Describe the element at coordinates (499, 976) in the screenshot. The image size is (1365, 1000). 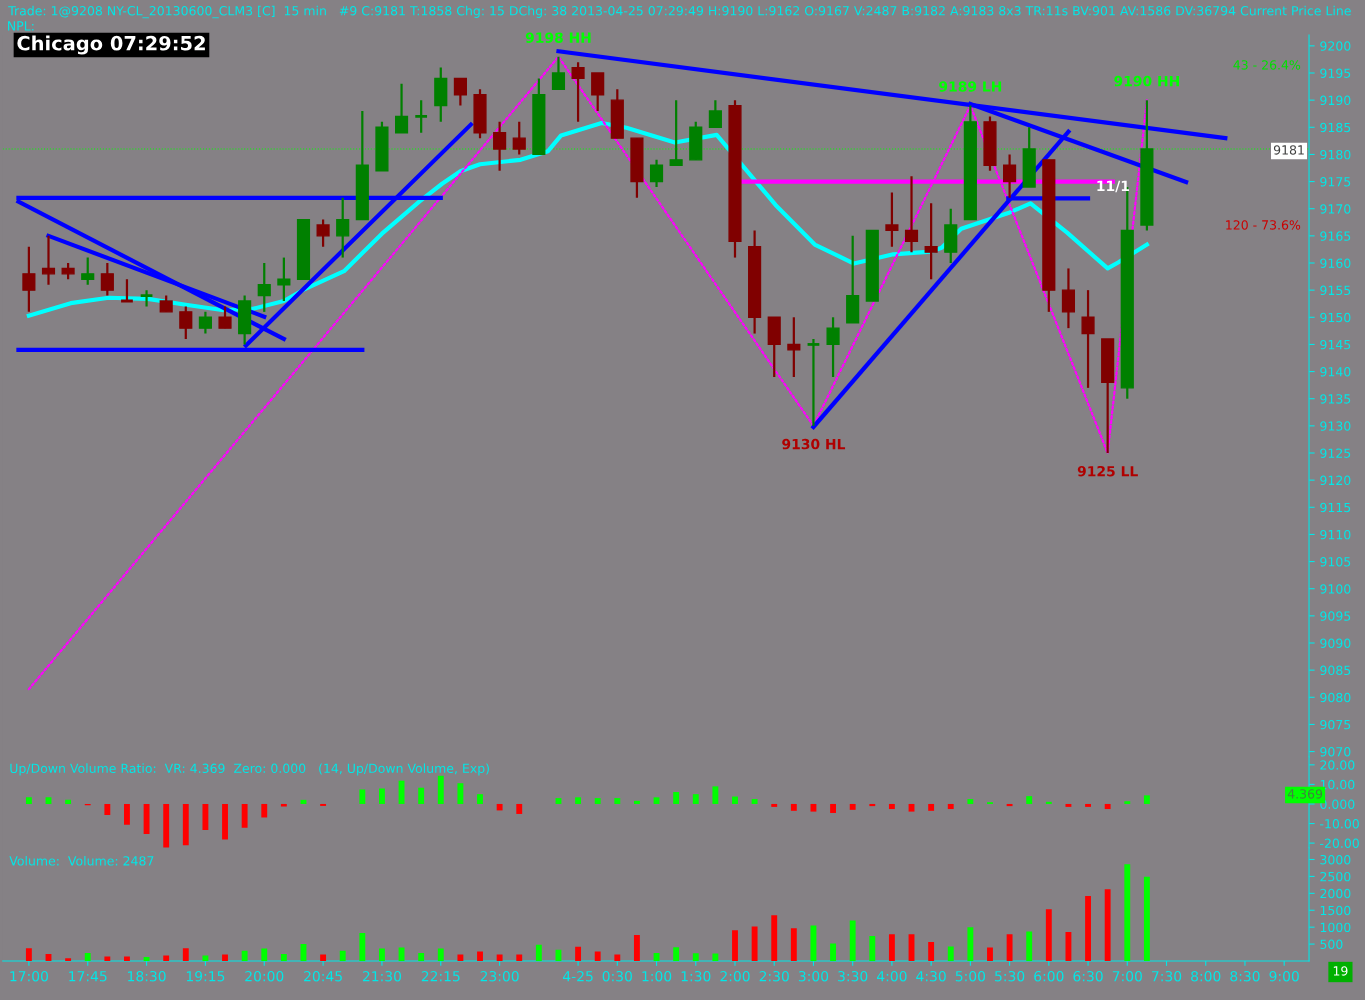
I see `x-tick-label: 23:00` at that location.